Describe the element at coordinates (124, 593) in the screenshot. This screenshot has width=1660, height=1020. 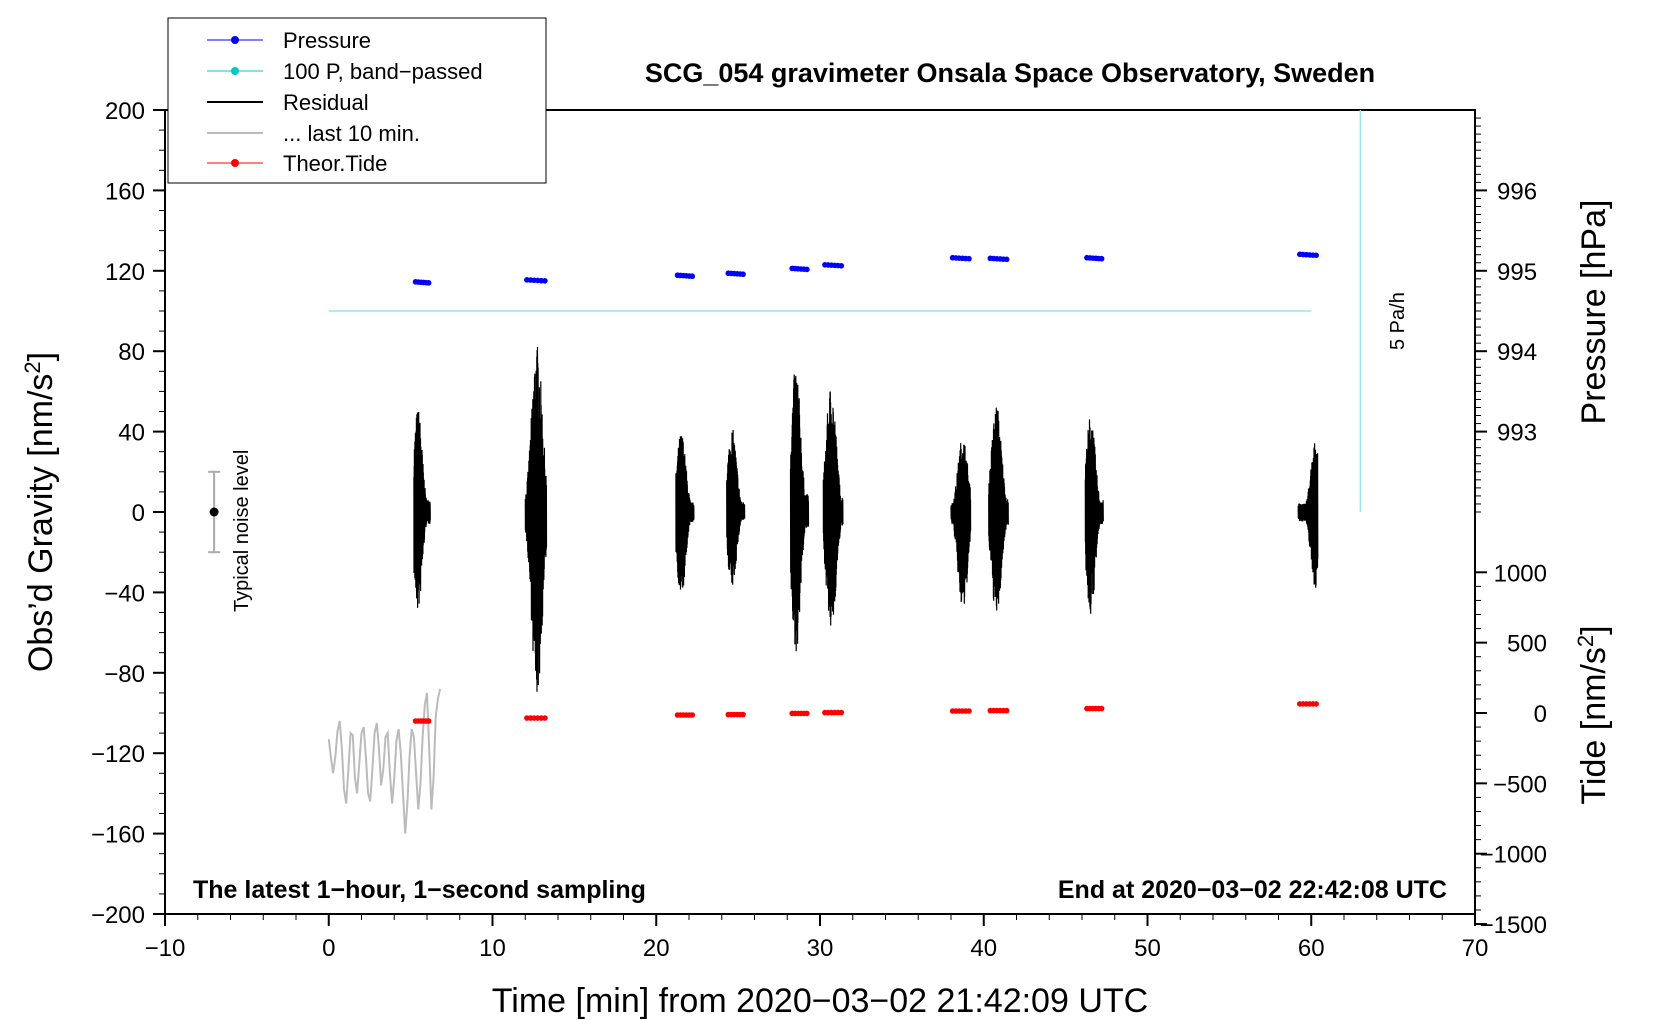
I see `y-tick-label: −40` at that location.